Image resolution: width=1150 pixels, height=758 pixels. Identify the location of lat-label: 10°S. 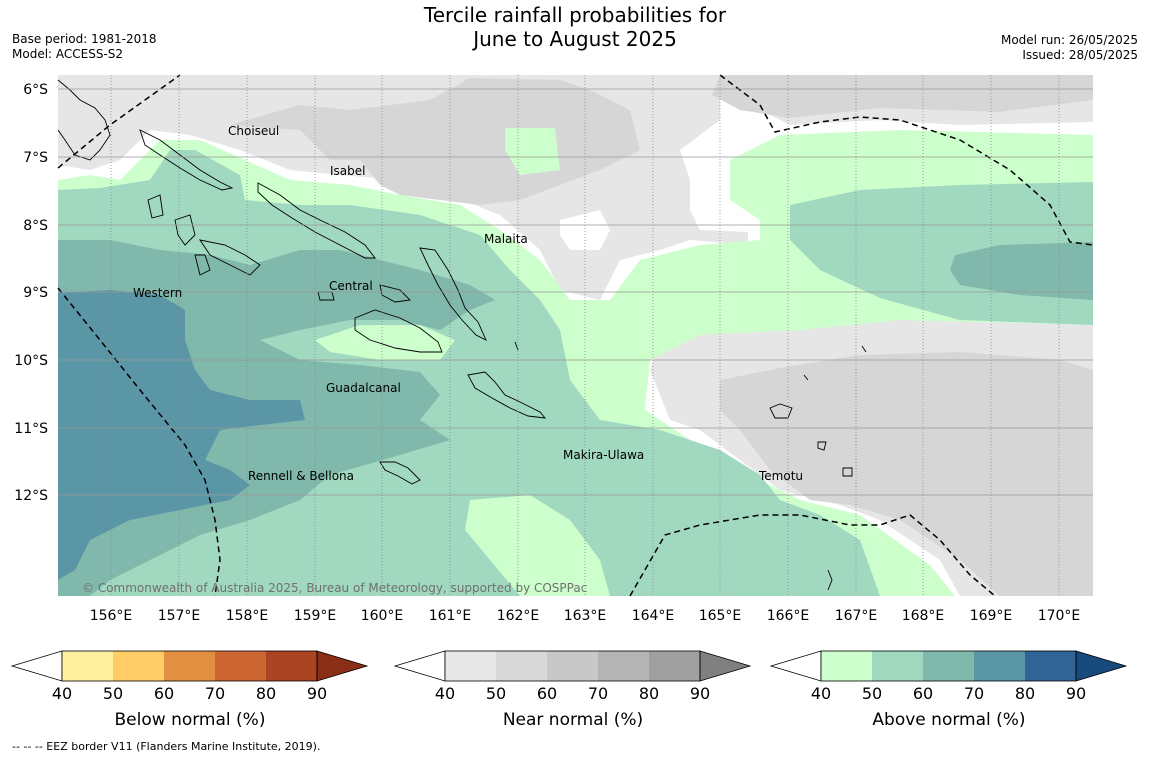
(31, 361).